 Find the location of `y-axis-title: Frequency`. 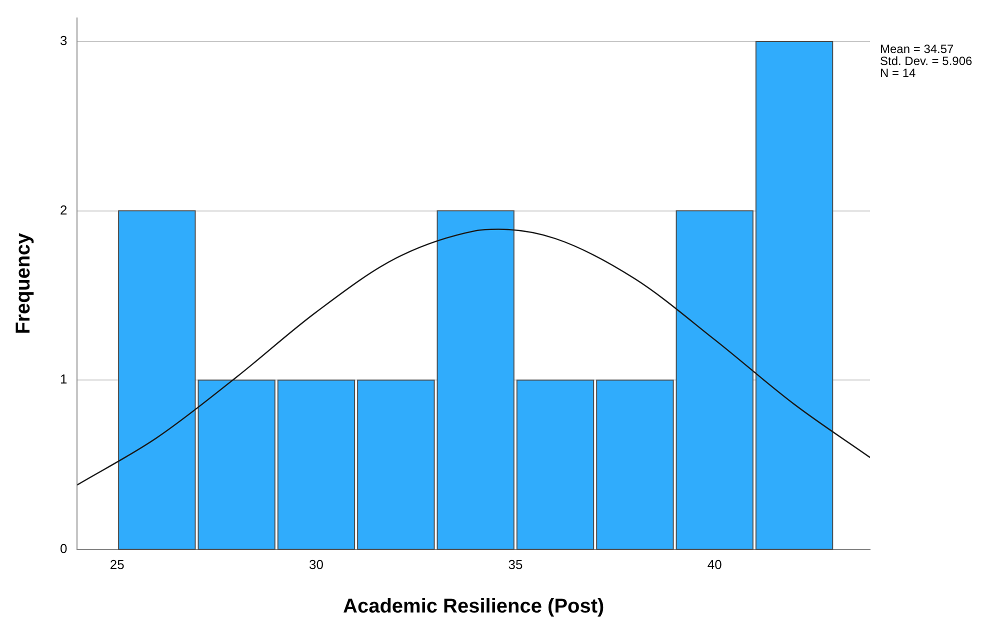

y-axis-title: Frequency is located at coordinates (23, 283).